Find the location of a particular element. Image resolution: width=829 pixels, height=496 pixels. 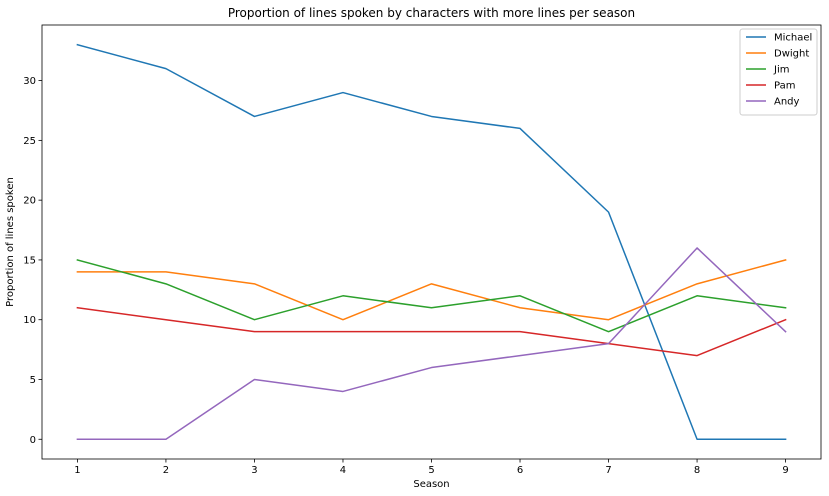

x-tick-label: 5 is located at coordinates (431, 470).